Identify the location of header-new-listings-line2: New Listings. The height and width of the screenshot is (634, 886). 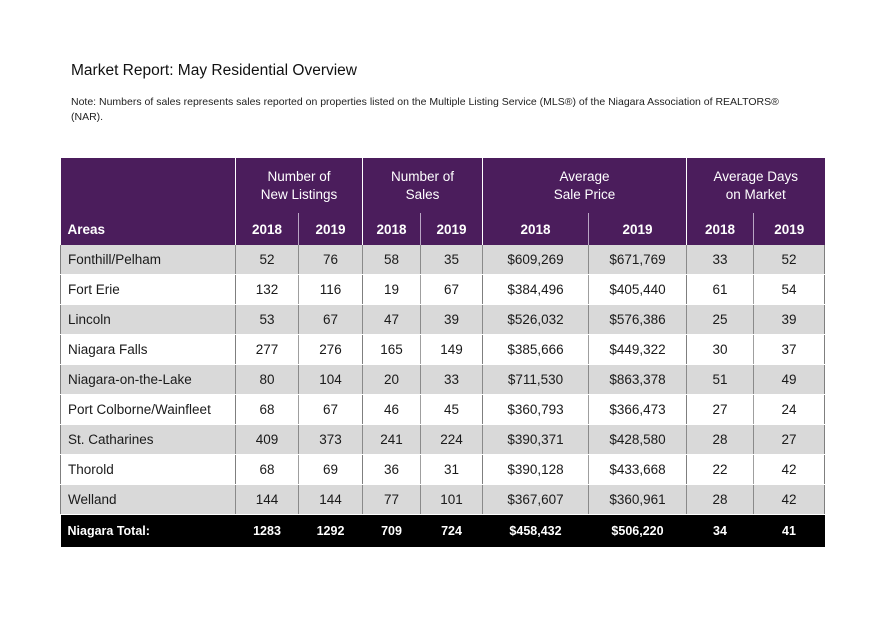
(299, 194).